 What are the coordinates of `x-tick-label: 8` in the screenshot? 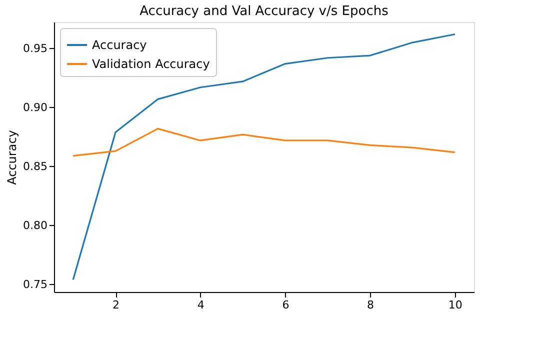 It's located at (370, 305).